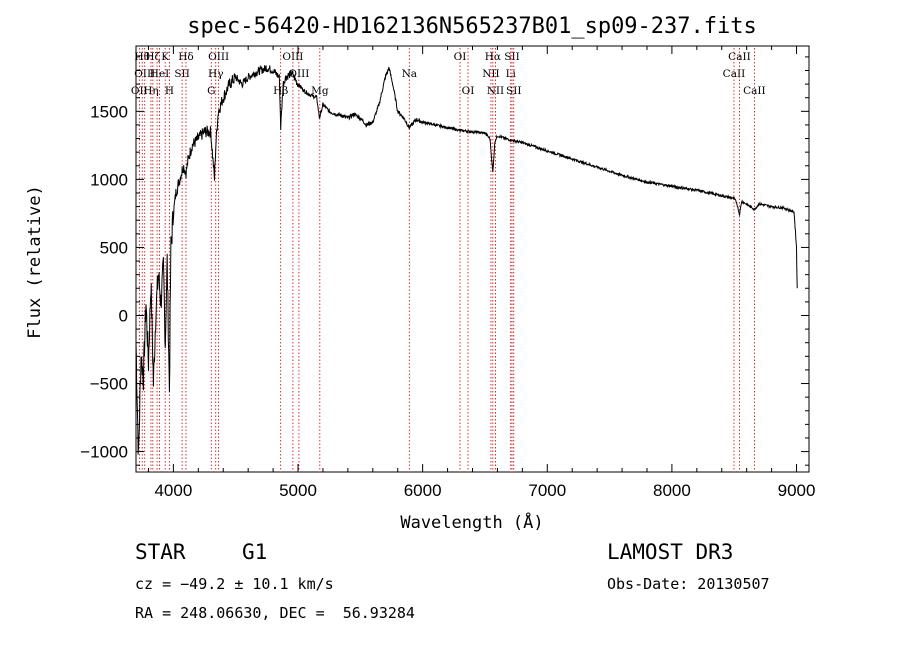 This screenshot has height=649, width=900. I want to click on spectral-line-label: H, so click(169, 91).